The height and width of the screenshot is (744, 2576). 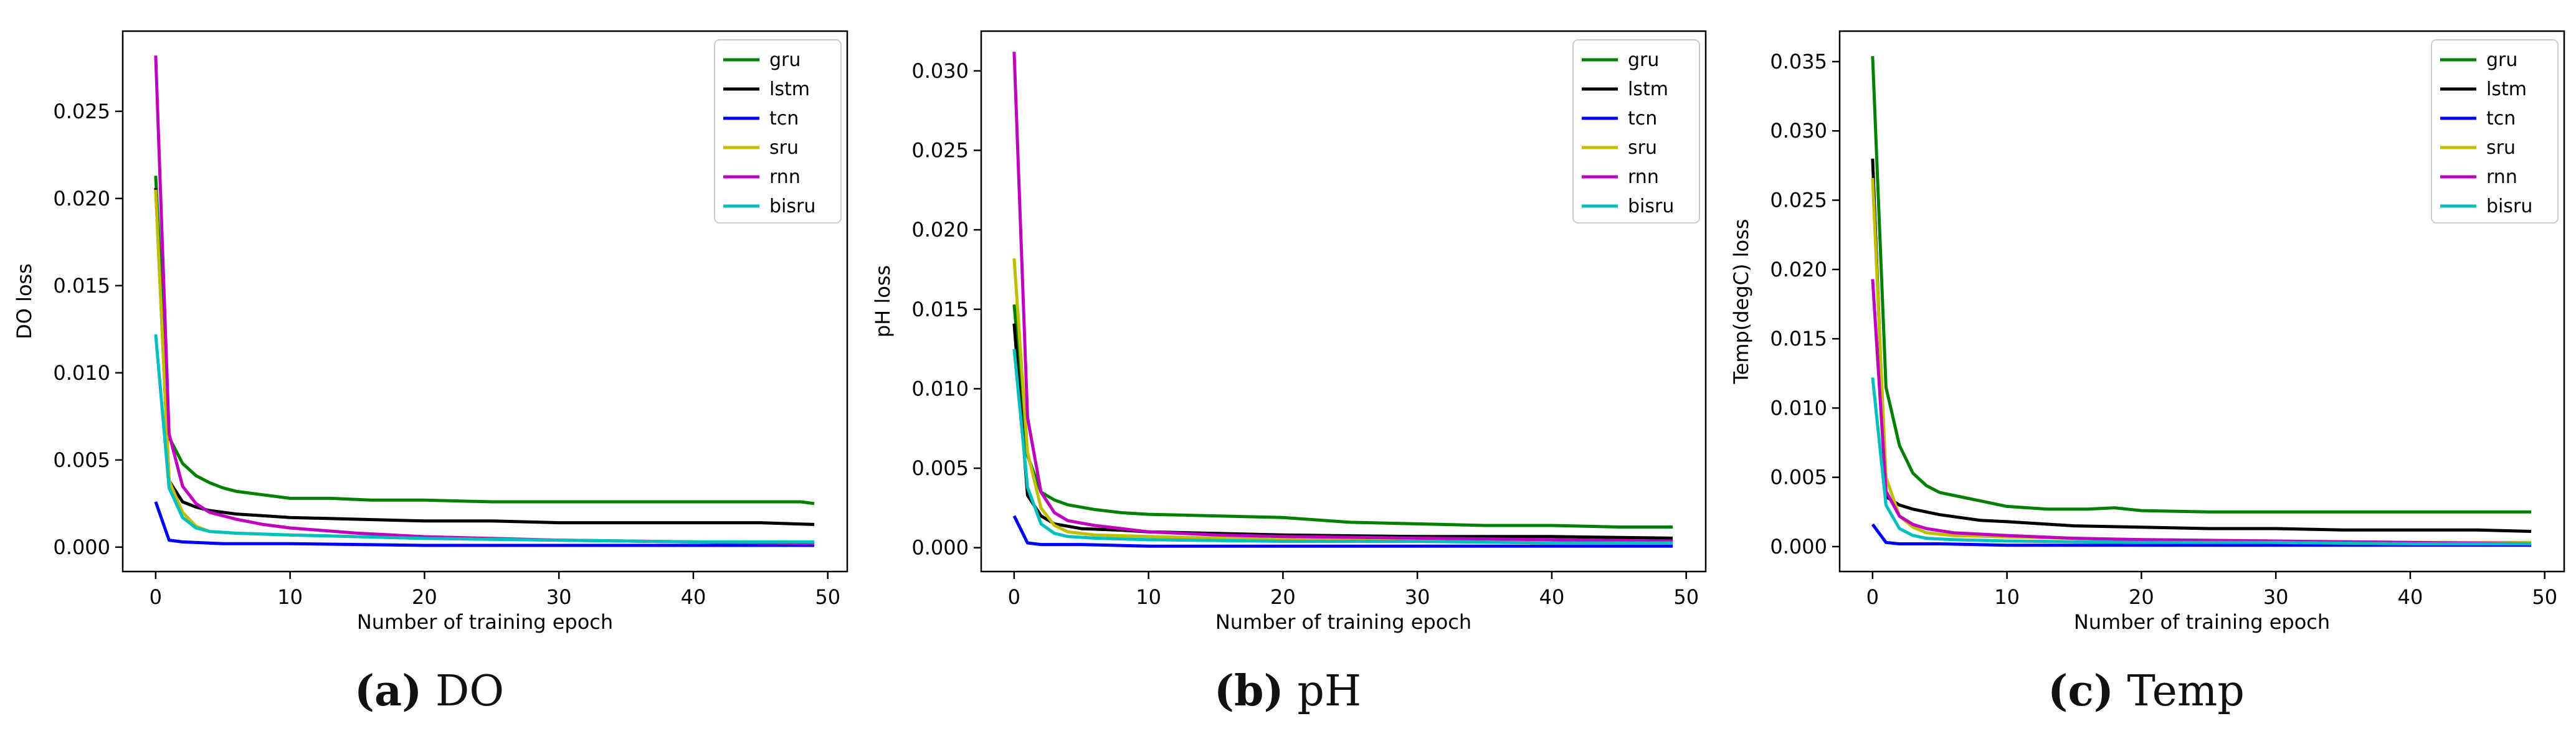 What do you see at coordinates (1249, 691) in the screenshot?
I see `caption-ph-label: (b)` at bounding box center [1249, 691].